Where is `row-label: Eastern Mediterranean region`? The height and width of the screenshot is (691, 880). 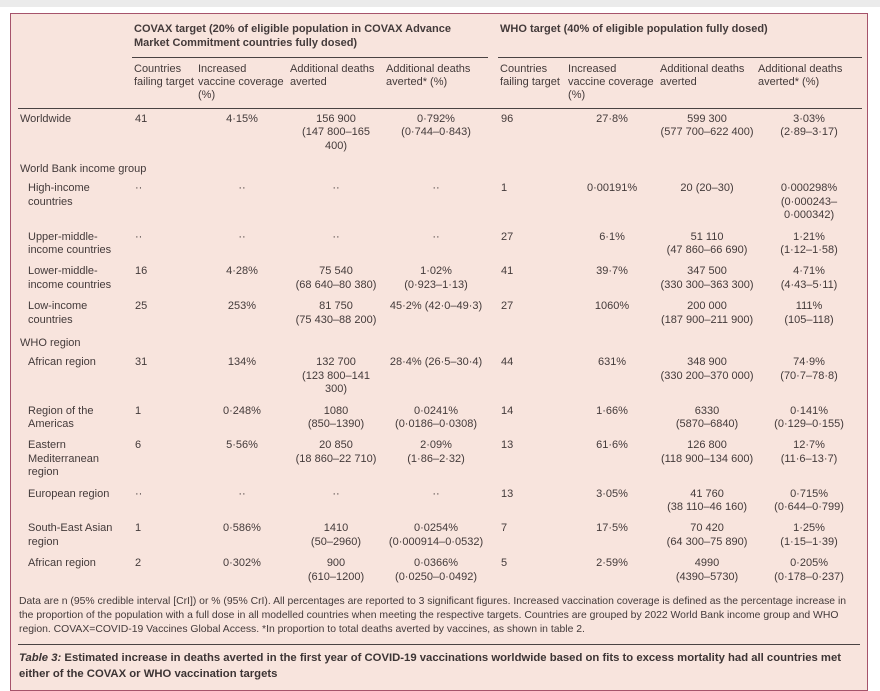 row-label: Eastern Mediterranean region is located at coordinates (63, 459).